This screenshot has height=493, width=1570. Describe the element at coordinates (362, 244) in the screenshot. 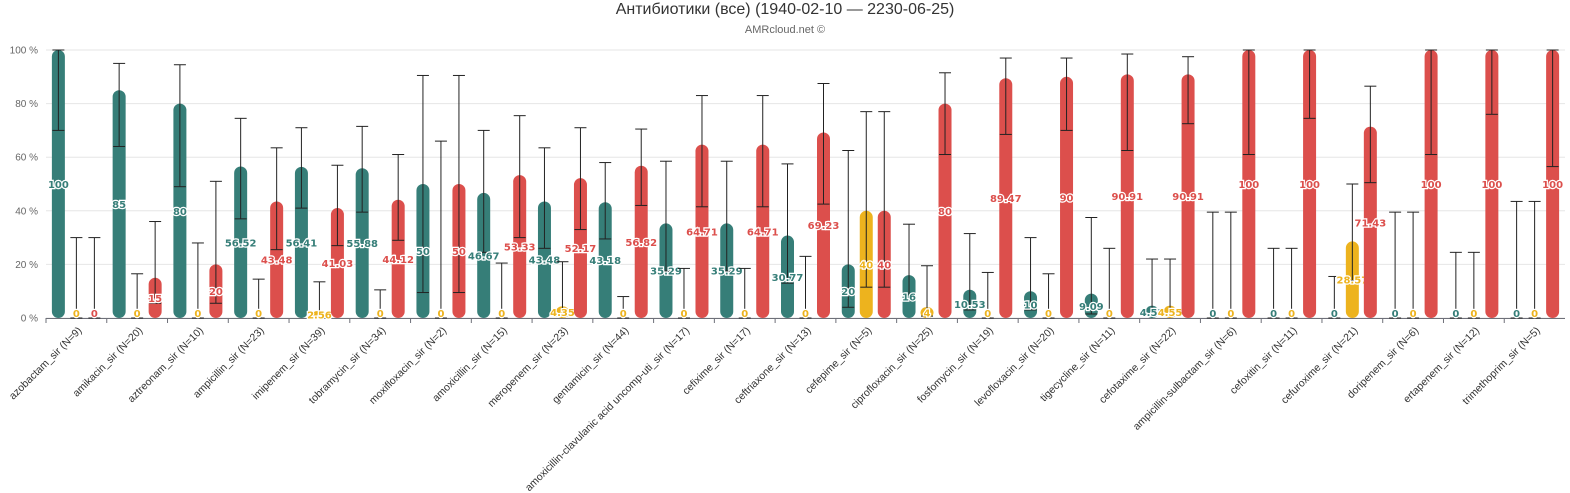

I see `data-label: 55.88` at that location.